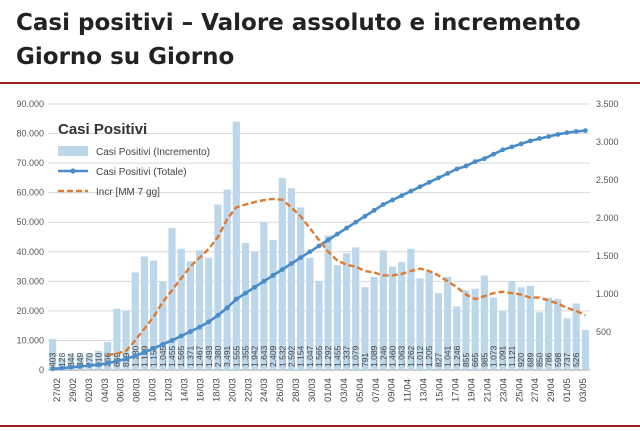 The width and height of the screenshot is (640, 431). I want to click on x-tick-label: 12/03, so click(169, 390).